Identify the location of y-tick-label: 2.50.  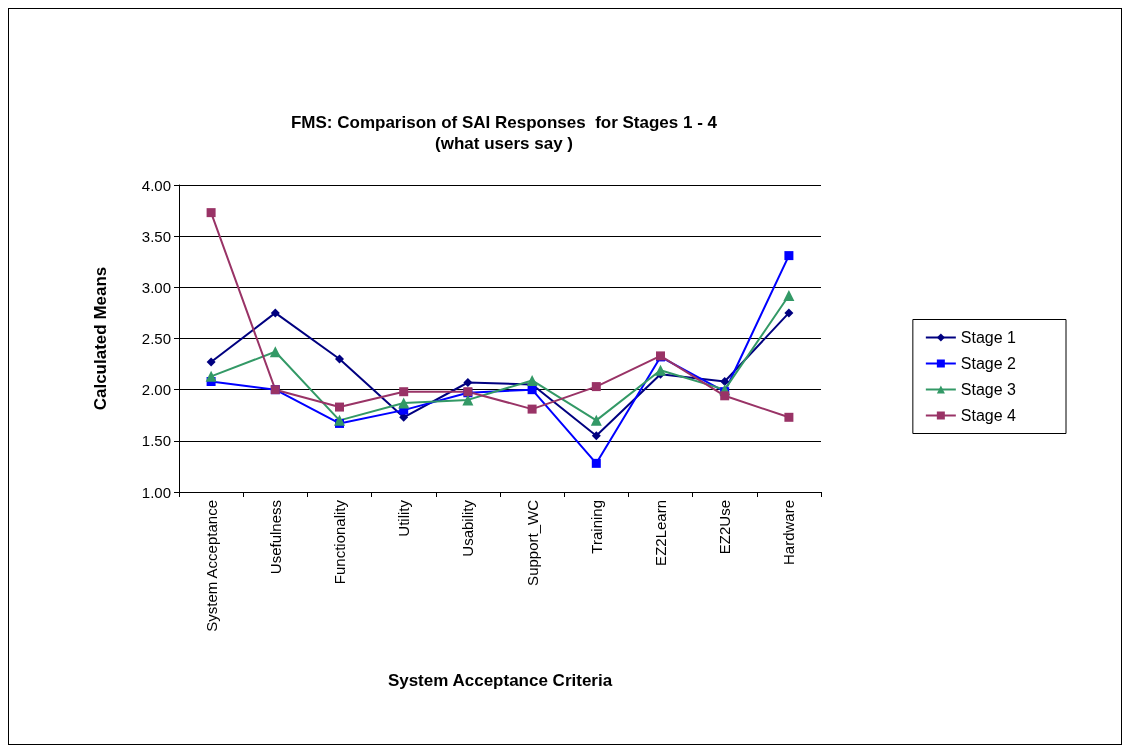
(156, 338).